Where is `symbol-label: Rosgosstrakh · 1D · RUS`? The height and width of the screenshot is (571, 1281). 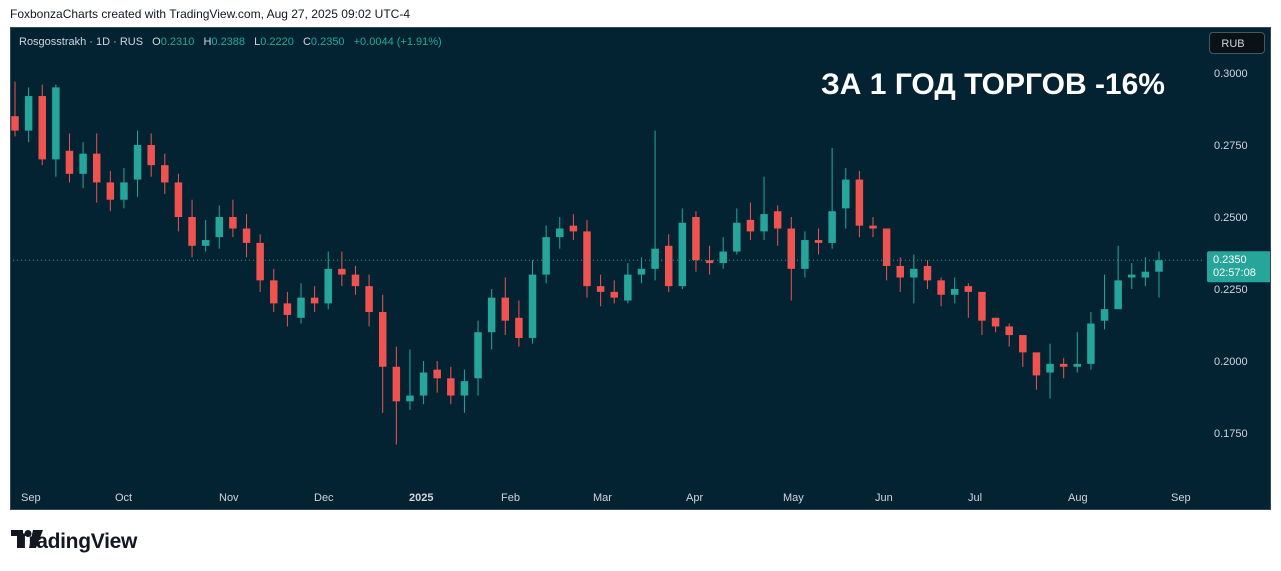
symbol-label: Rosgosstrakh · 1D · RUS is located at coordinates (81, 42).